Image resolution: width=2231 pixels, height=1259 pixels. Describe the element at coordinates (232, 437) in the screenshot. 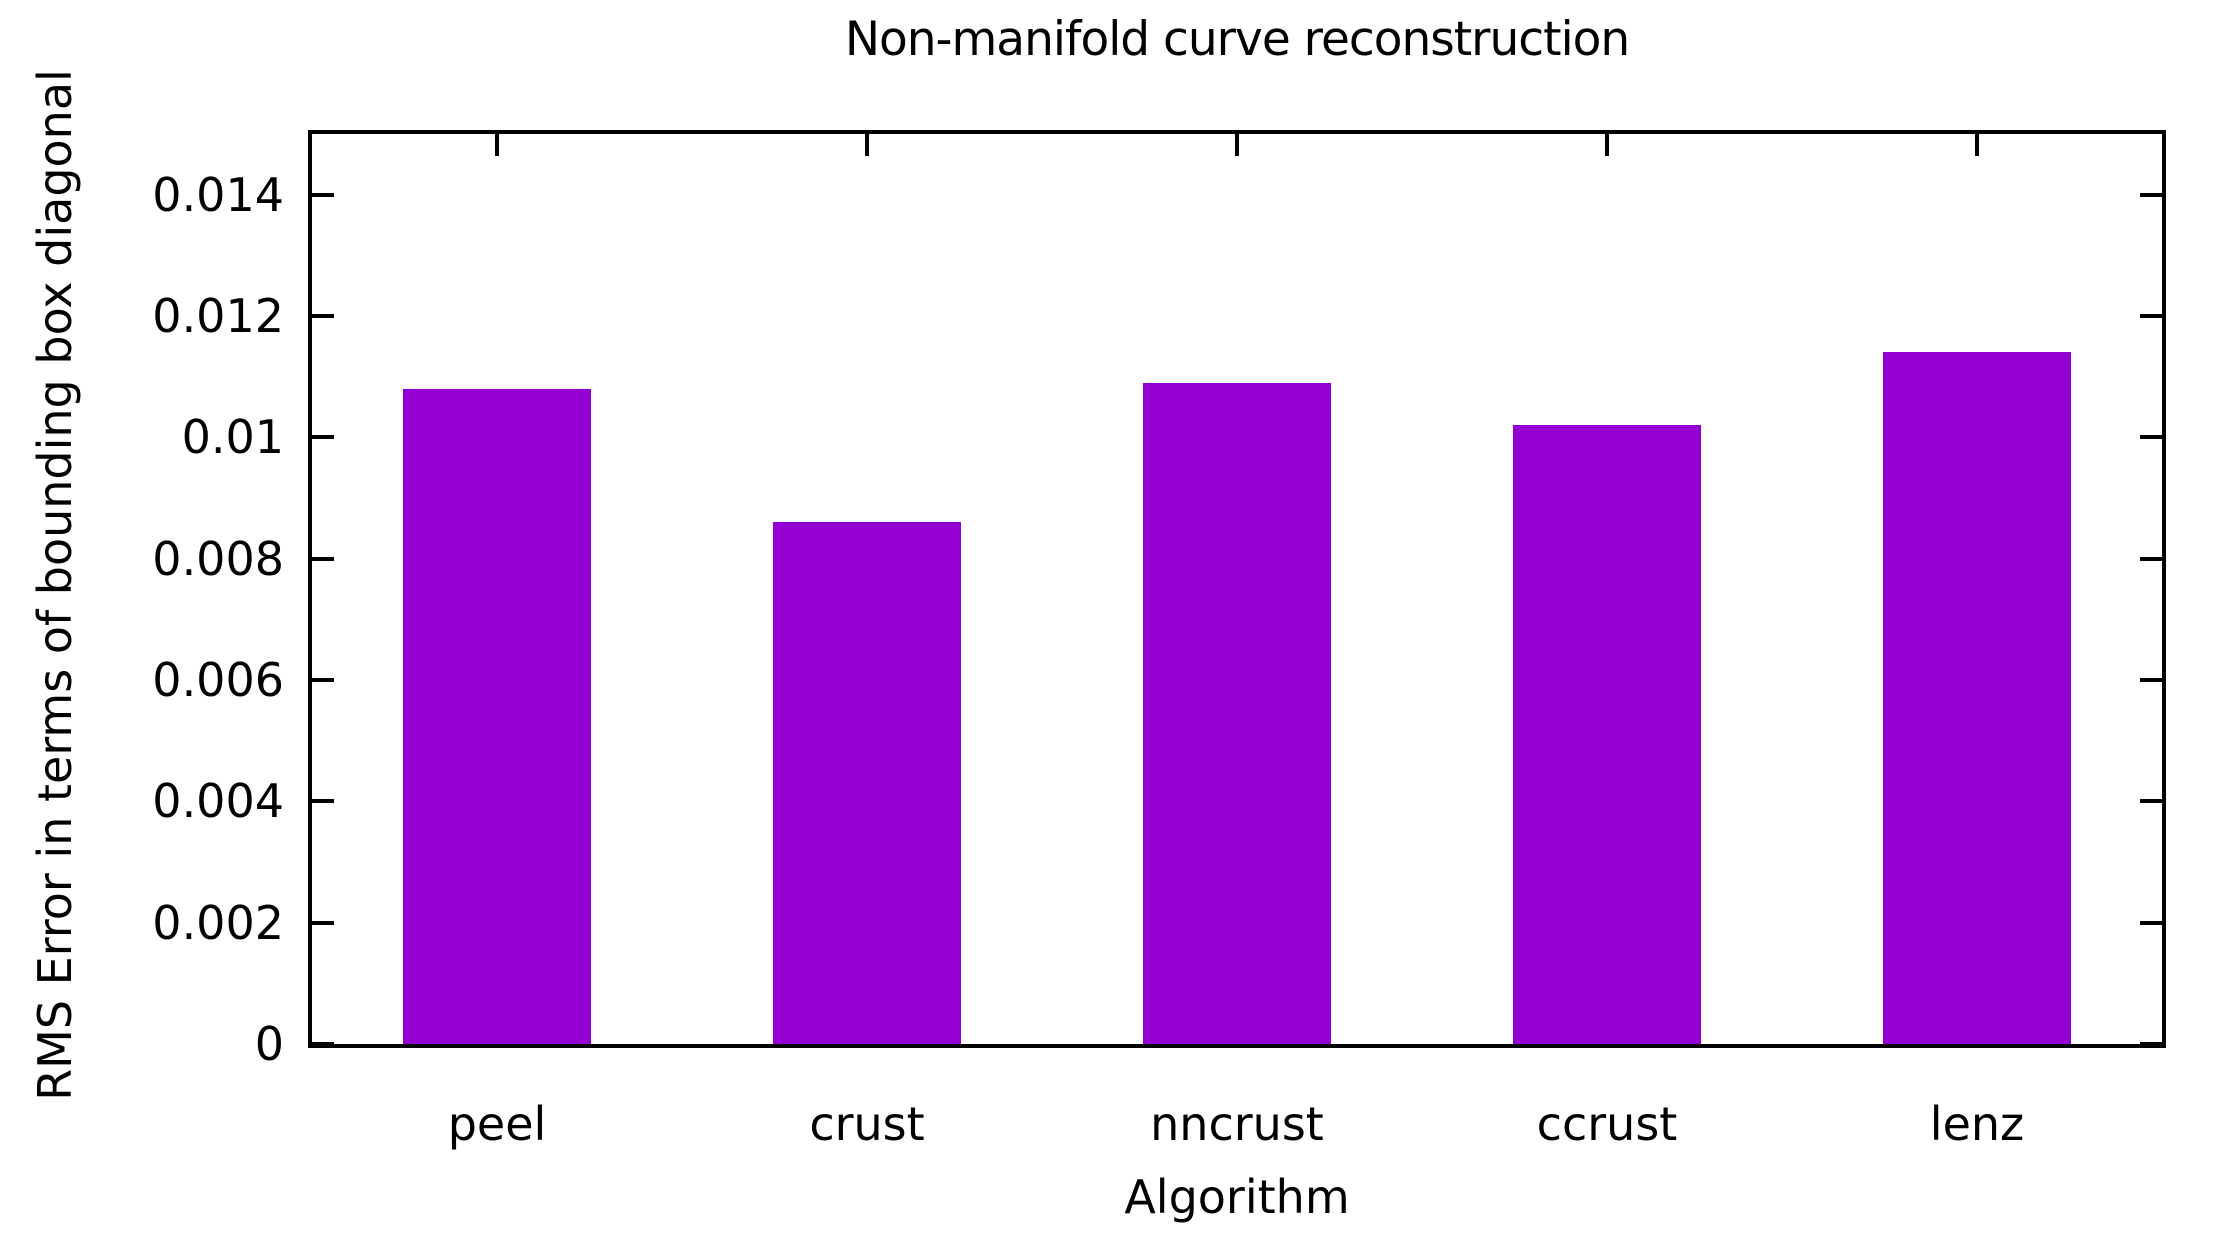

I see `y-tick-label: 0.01` at that location.